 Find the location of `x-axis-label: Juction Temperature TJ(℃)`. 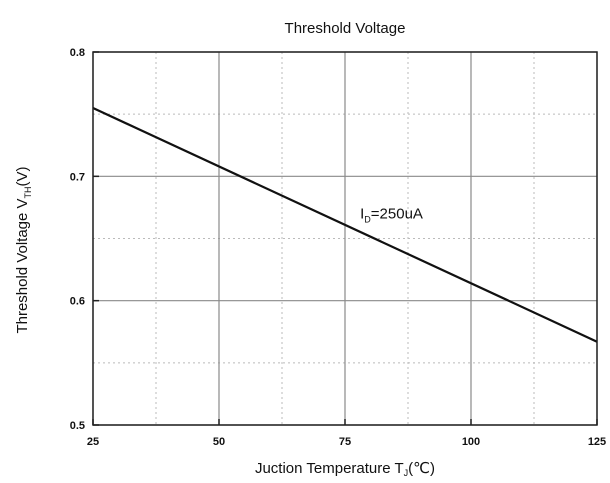

x-axis-label: Juction Temperature TJ(℃) is located at coordinates (345, 469).